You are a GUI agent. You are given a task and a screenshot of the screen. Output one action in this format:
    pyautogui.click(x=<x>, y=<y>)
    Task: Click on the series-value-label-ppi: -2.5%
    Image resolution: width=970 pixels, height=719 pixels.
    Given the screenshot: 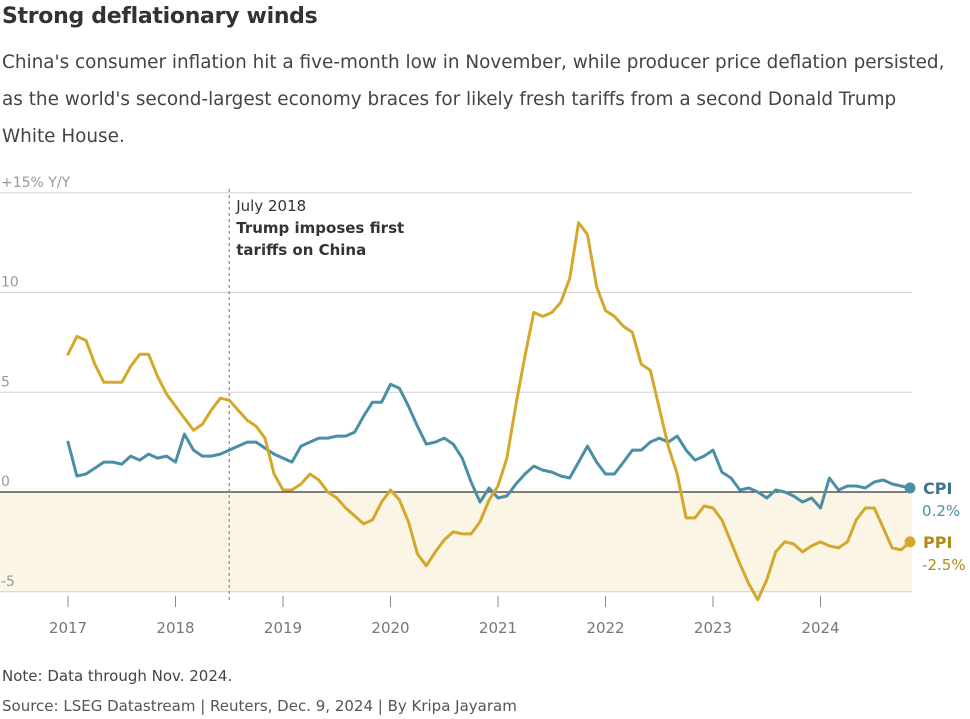 What is the action you would take?
    pyautogui.click(x=944, y=565)
    